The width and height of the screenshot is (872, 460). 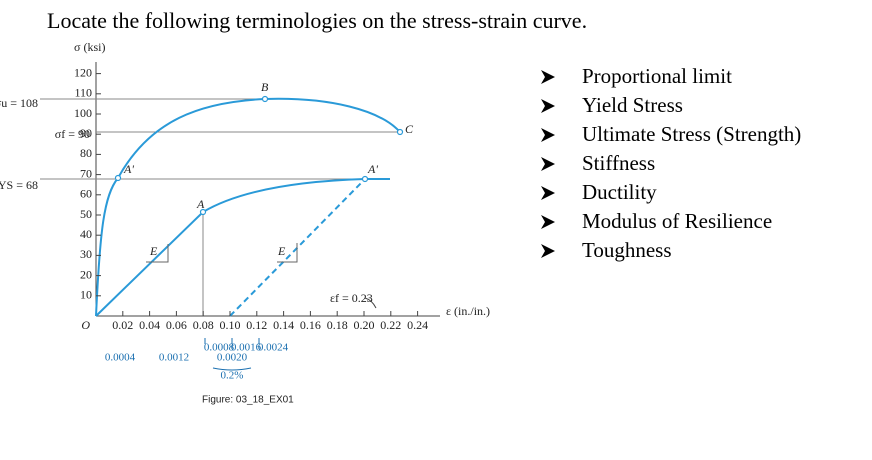 I want to click on point-label: A, so click(x=200, y=204).